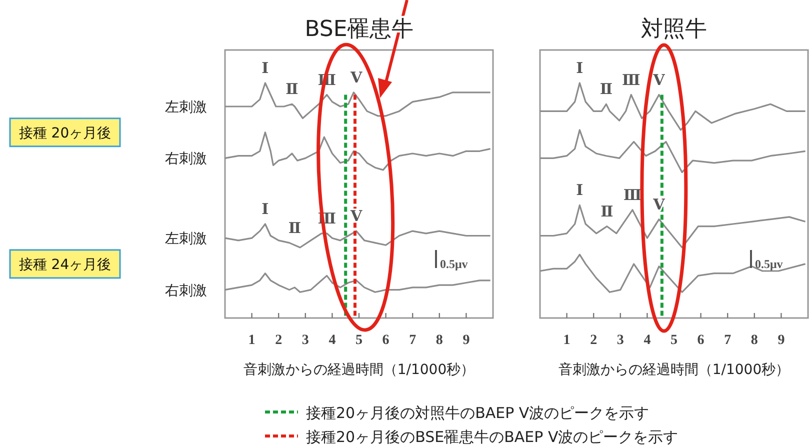 This screenshot has width=809, height=448. I want to click on legend-label: 接種20ヶ月後の対照牛のBAEP Ⅴ波のピークを示す, so click(478, 413).